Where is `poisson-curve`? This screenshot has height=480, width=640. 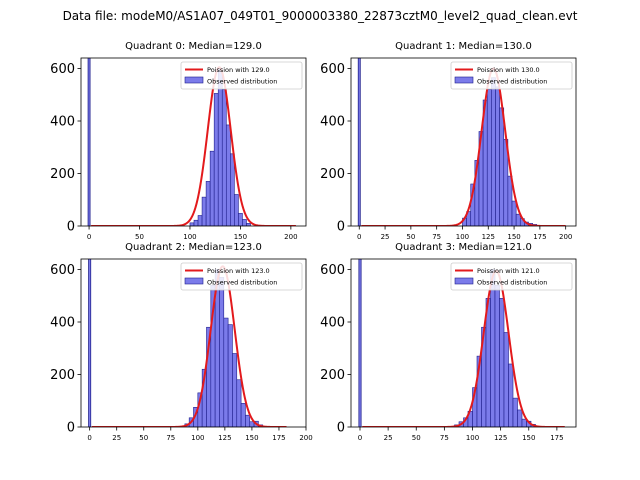 poisson-curve is located at coordinates (463, 348).